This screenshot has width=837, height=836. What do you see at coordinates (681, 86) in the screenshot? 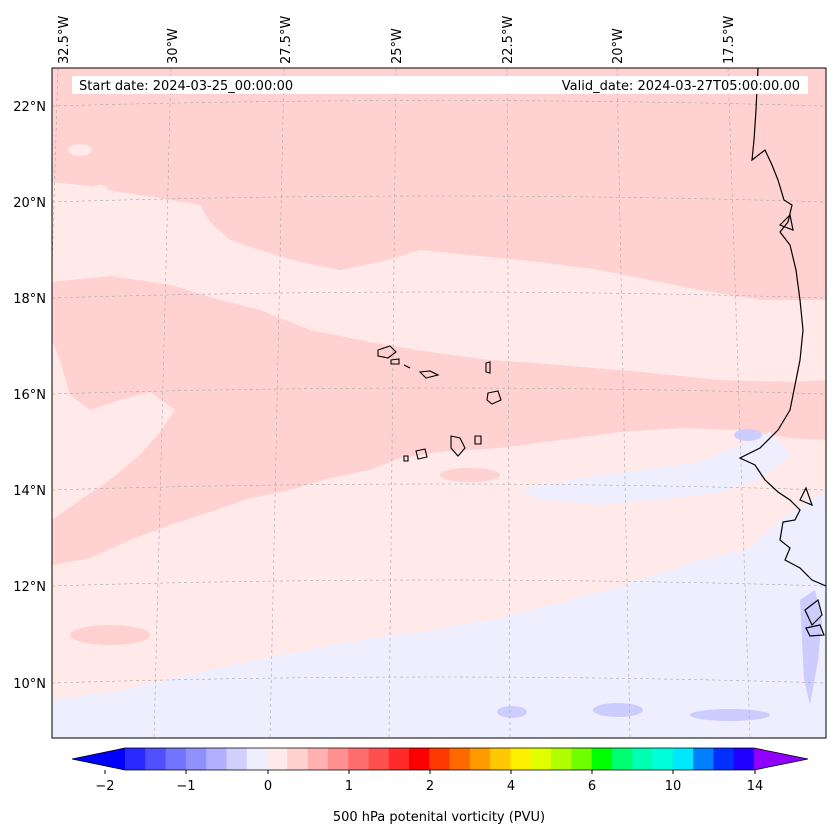
I see `valid-date-label: Valid_date: 2024-03-27T05:00:00.00` at bounding box center [681, 86].